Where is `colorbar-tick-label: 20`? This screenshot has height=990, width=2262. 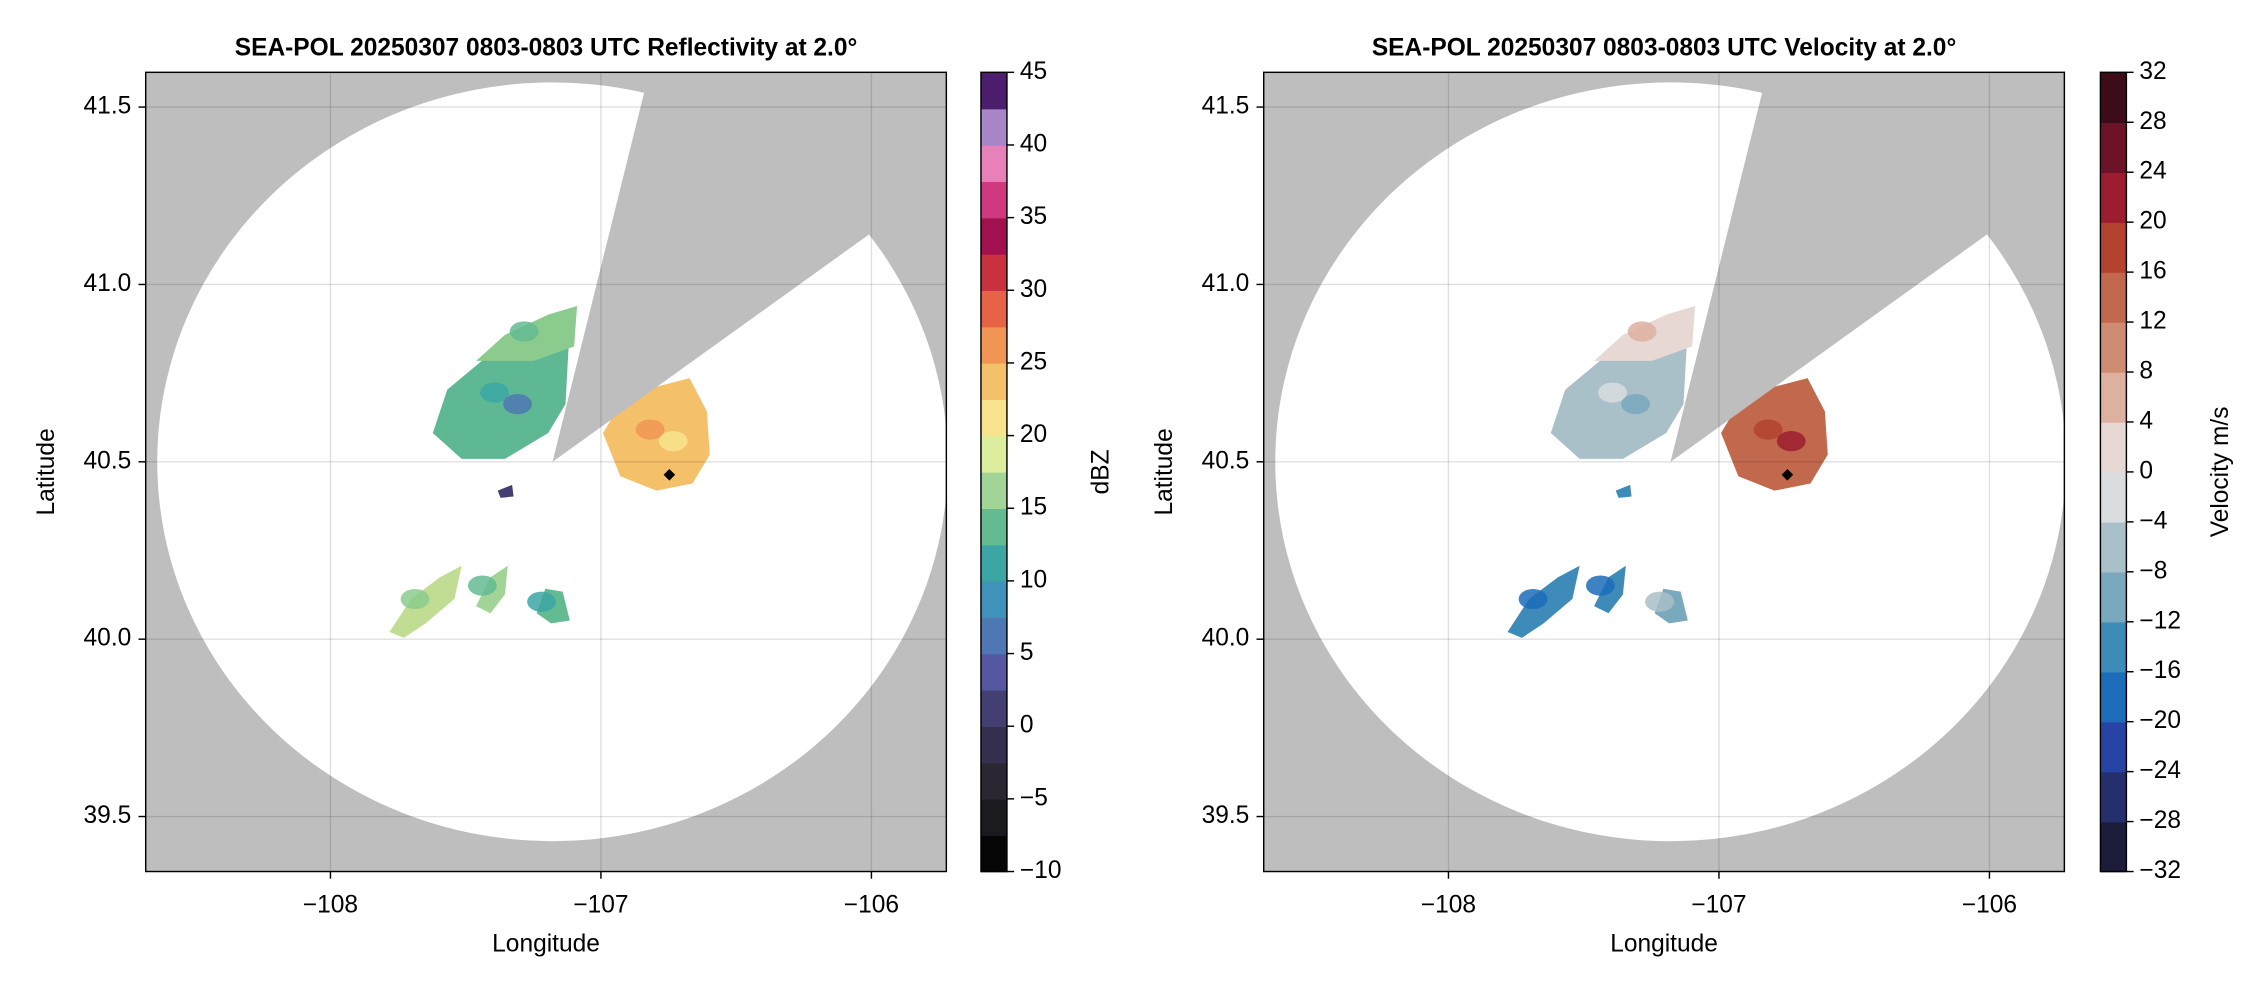 colorbar-tick-label: 20 is located at coordinates (1033, 434).